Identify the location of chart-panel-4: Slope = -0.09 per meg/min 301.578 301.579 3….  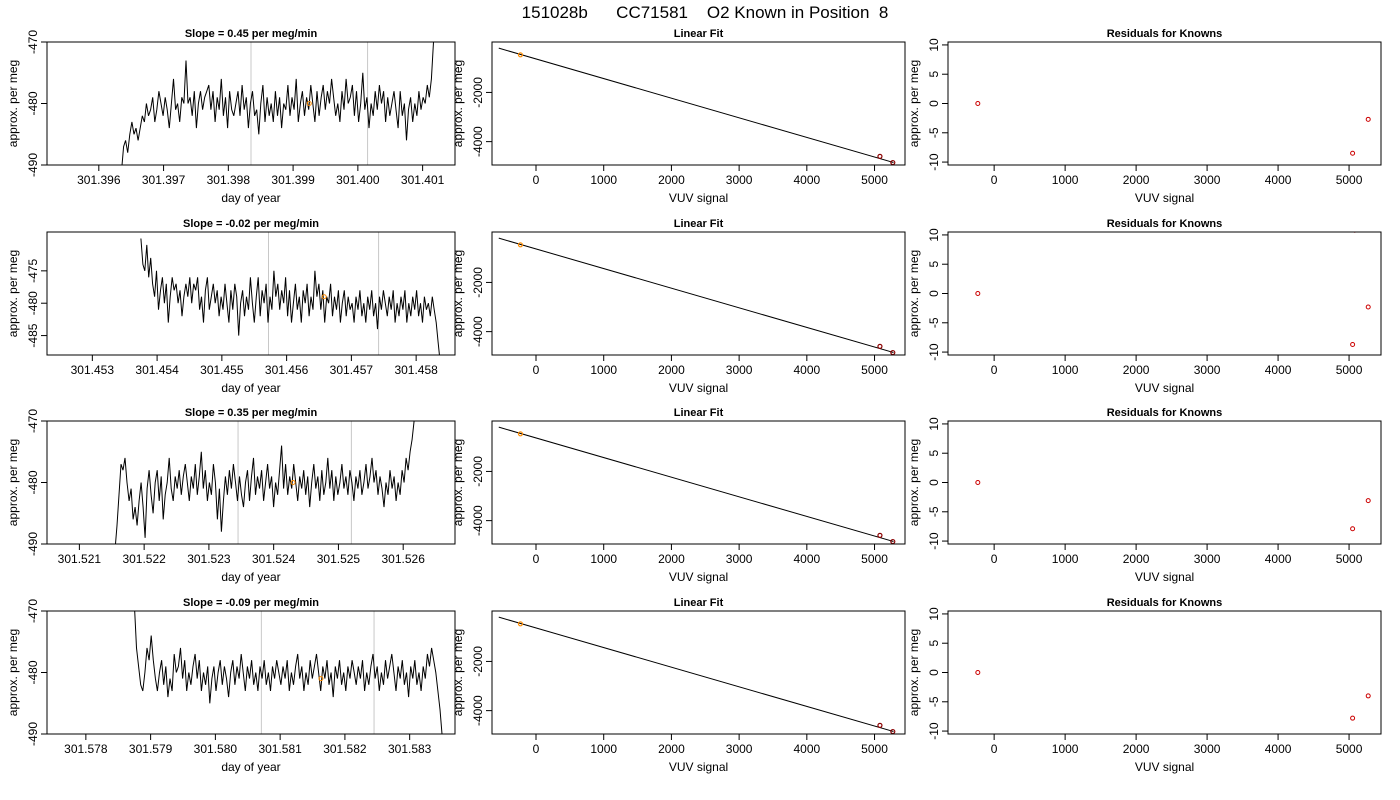
(231, 685).